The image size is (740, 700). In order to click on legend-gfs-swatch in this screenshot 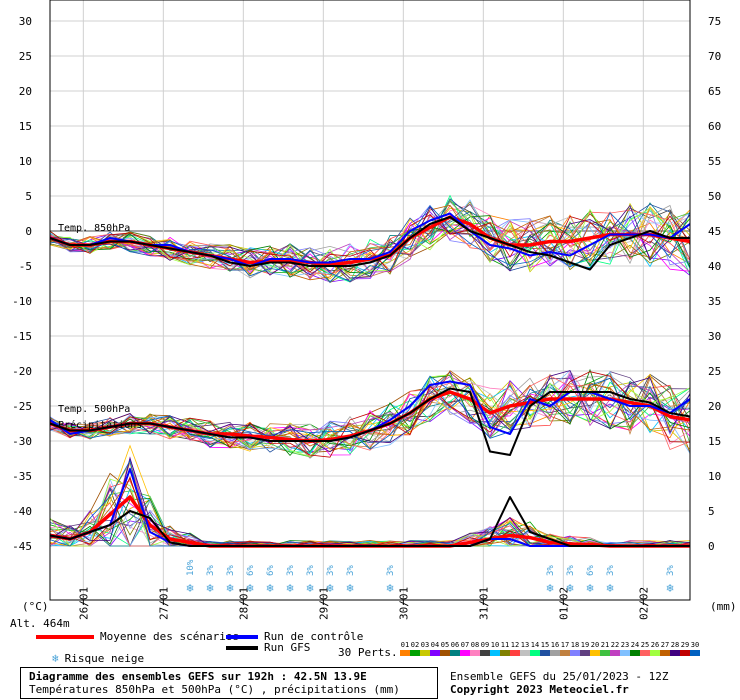, I will do `click(242, 648)`.